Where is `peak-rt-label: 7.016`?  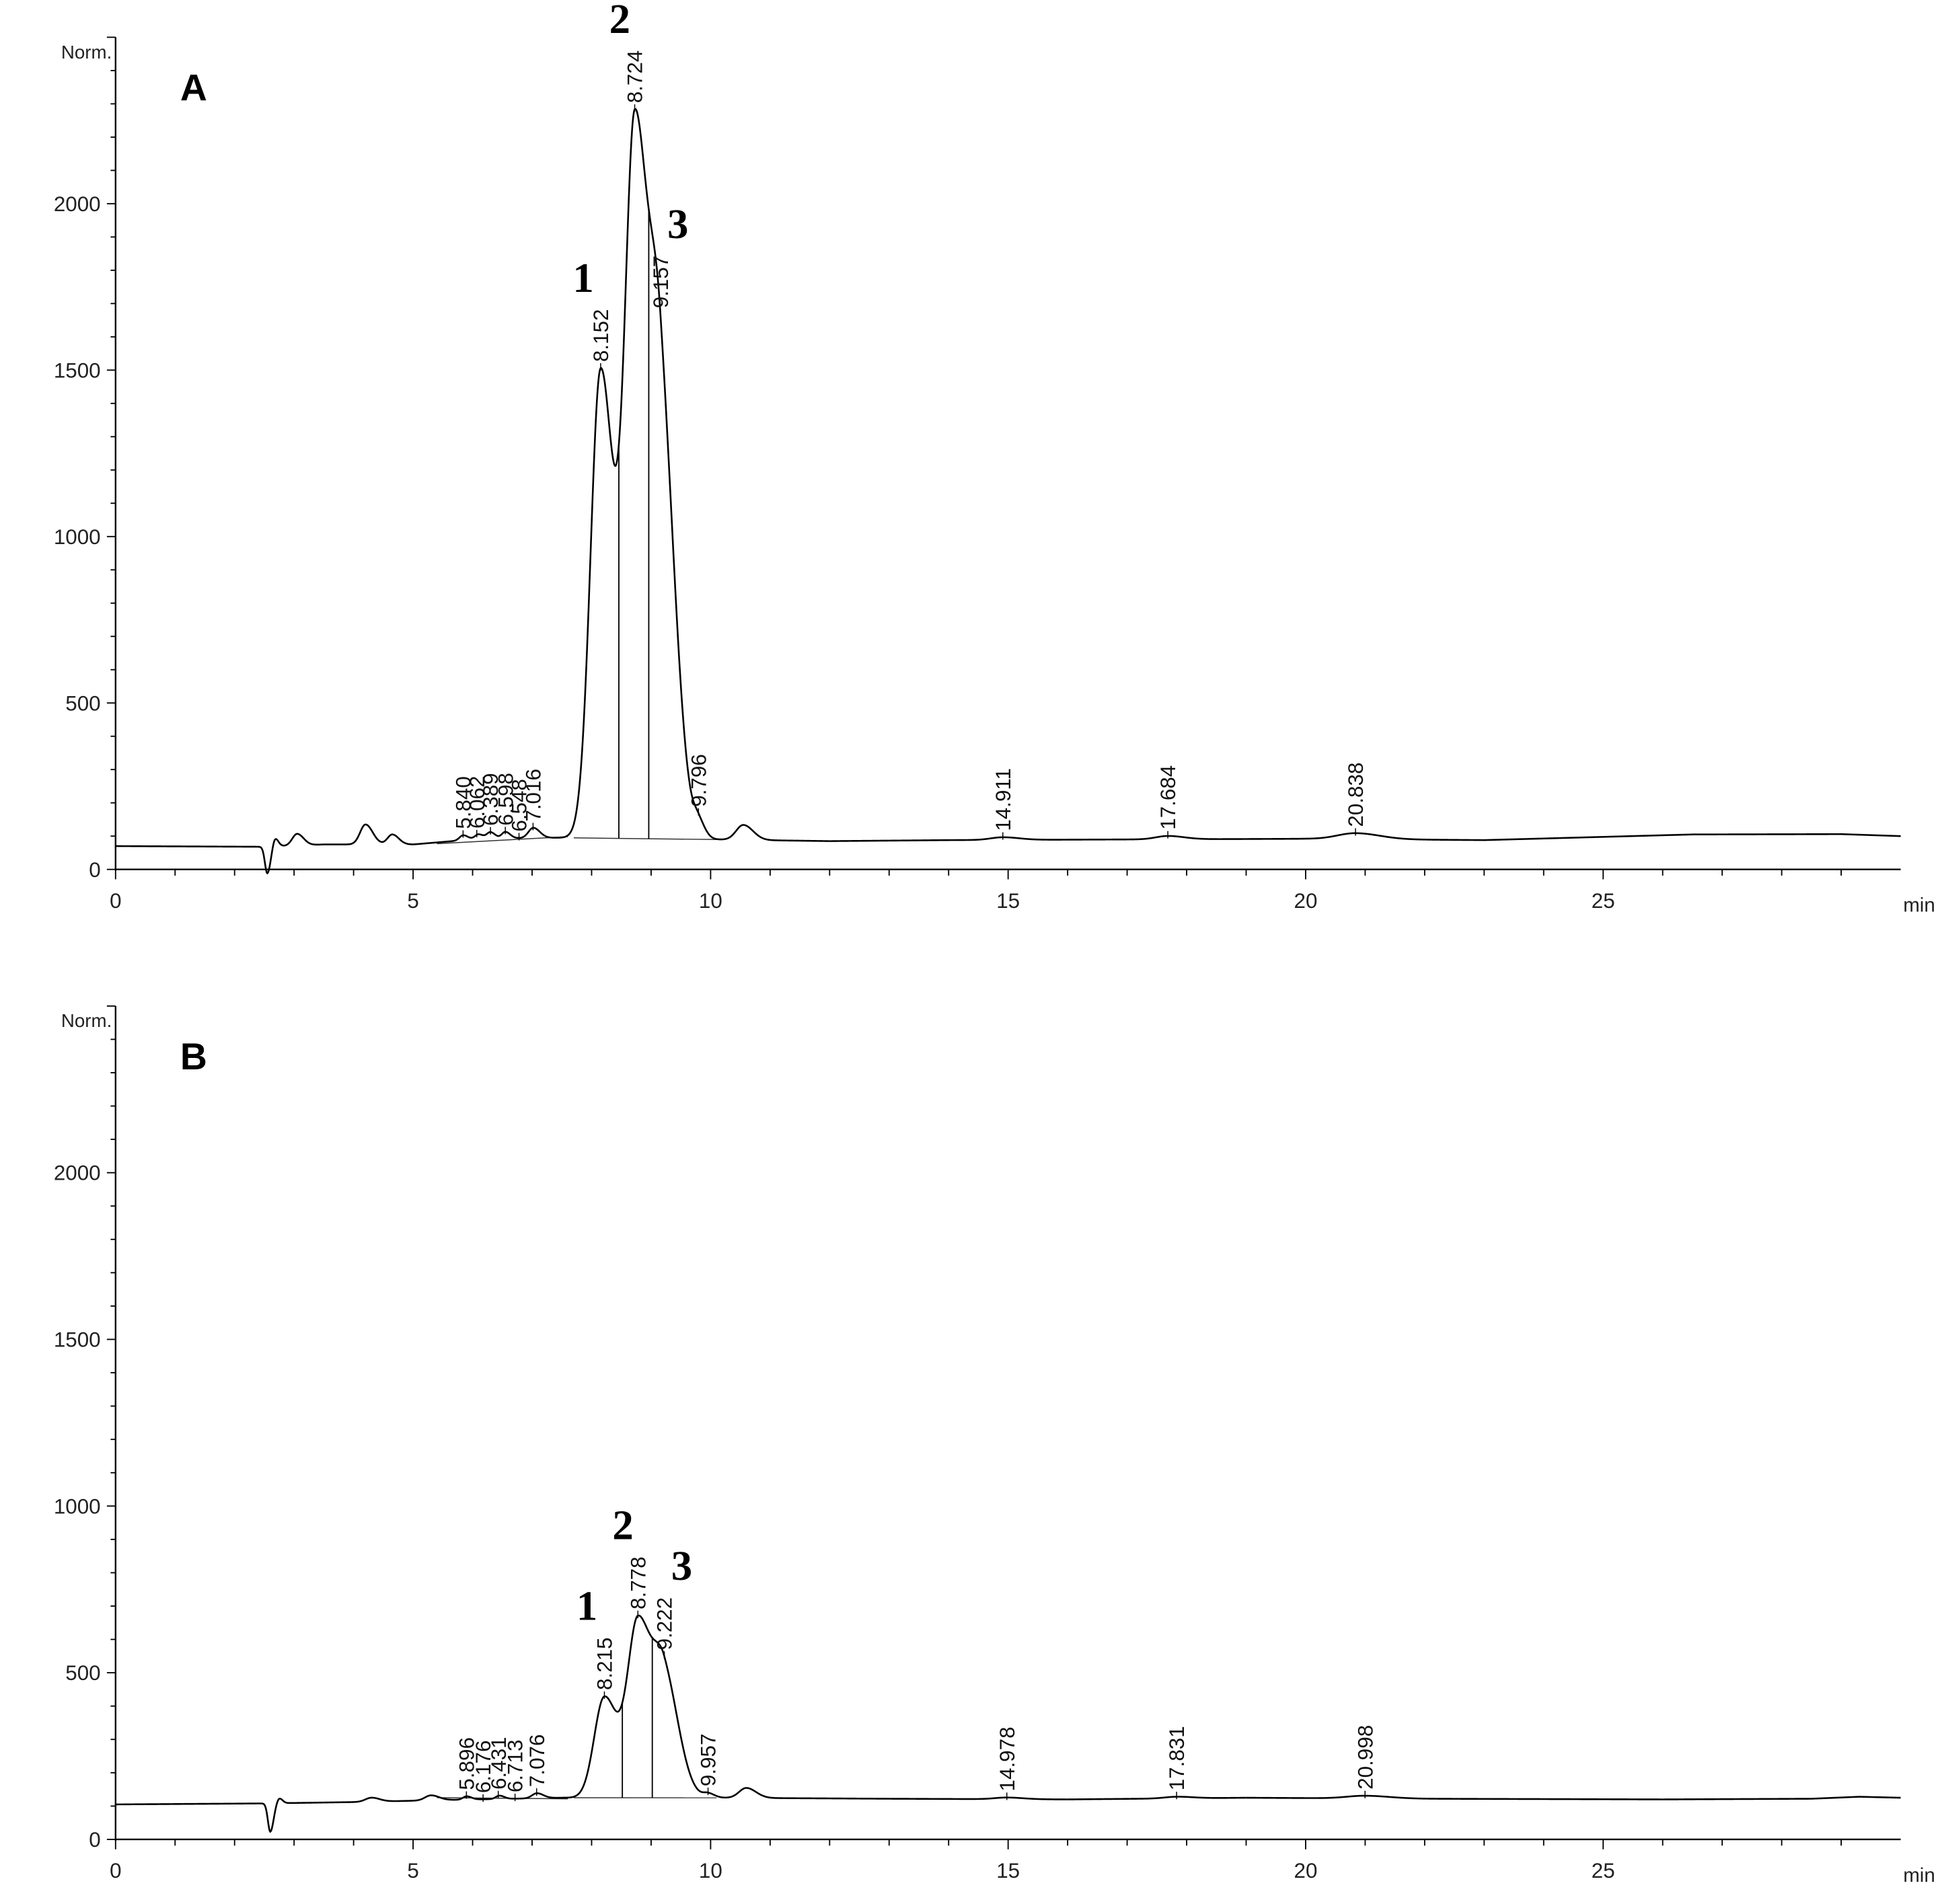 peak-rt-label: 7.016 is located at coordinates (534, 796).